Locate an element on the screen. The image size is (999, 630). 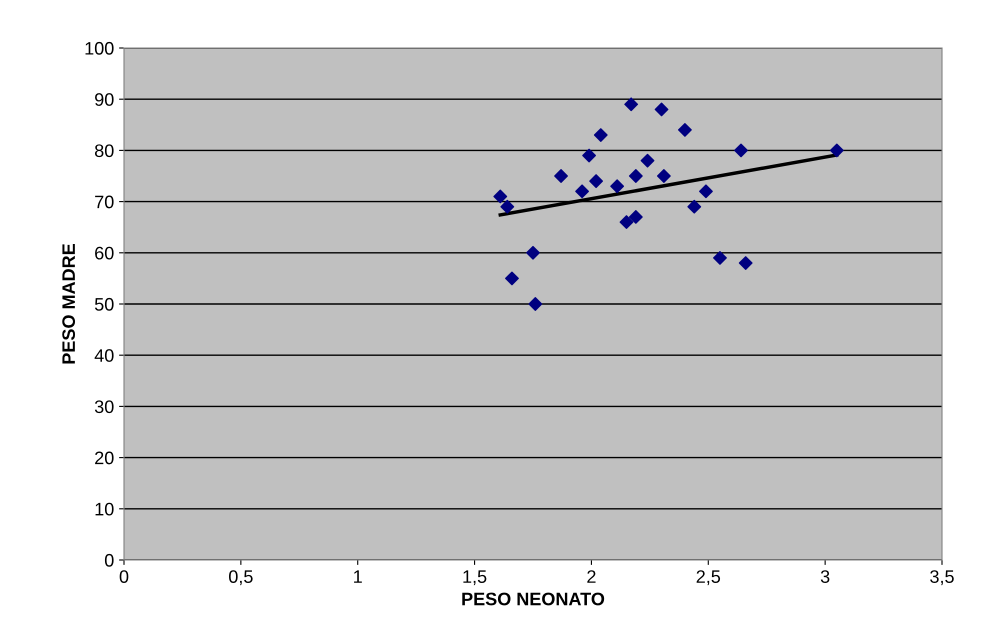
x-tick-label: 2,5 is located at coordinates (708, 578).